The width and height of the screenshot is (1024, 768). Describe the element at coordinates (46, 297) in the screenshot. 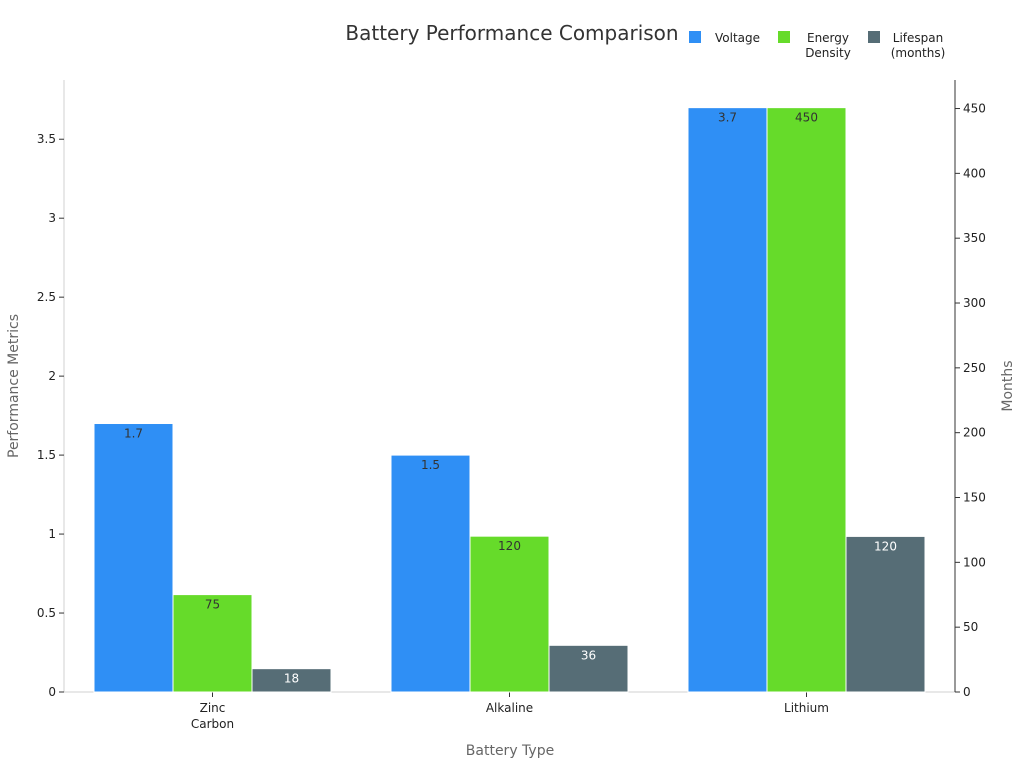

I see `y-tick-label: 2.5` at that location.